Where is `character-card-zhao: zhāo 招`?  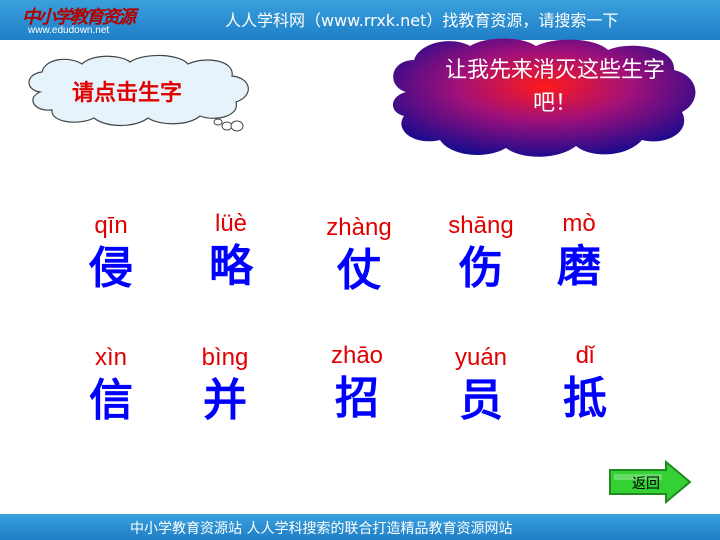 character-card-zhao: zhāo 招 is located at coordinates (357, 384).